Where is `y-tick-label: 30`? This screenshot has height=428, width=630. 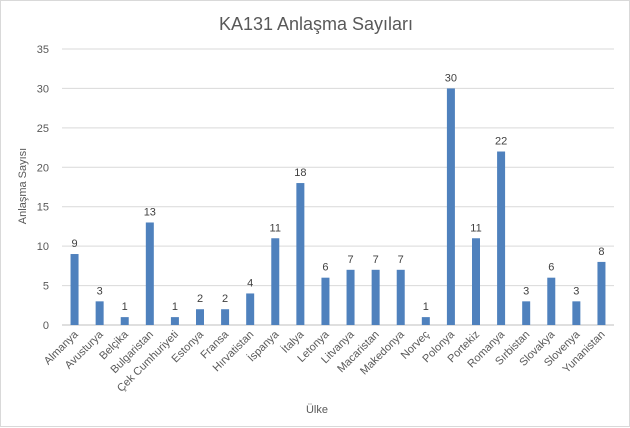 y-tick-label: 30 is located at coordinates (43, 89).